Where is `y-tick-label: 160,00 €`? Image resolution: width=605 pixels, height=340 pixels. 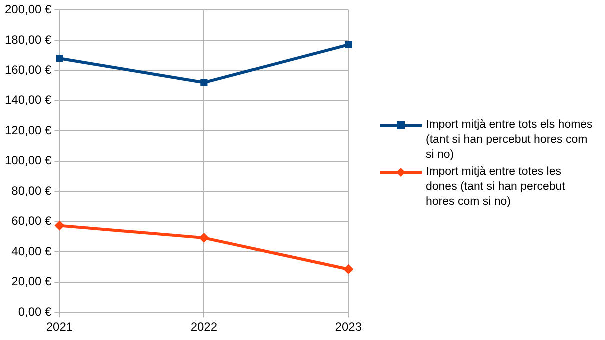
y-tick-label: 160,00 € is located at coordinates (28, 69).